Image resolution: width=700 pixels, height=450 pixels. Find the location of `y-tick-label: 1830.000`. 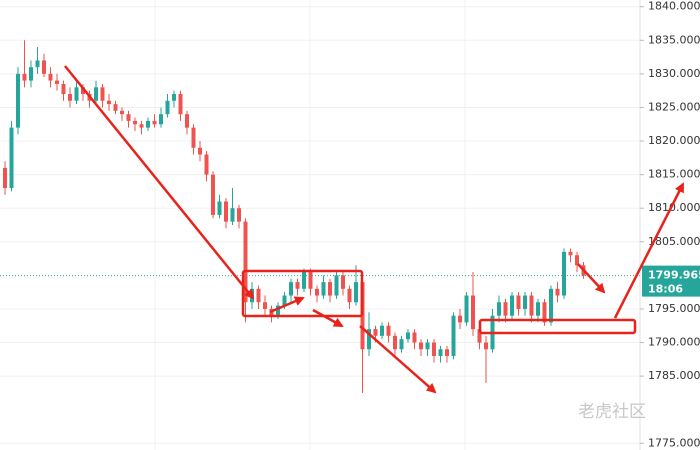

y-tick-label: 1830.000 is located at coordinates (674, 73).